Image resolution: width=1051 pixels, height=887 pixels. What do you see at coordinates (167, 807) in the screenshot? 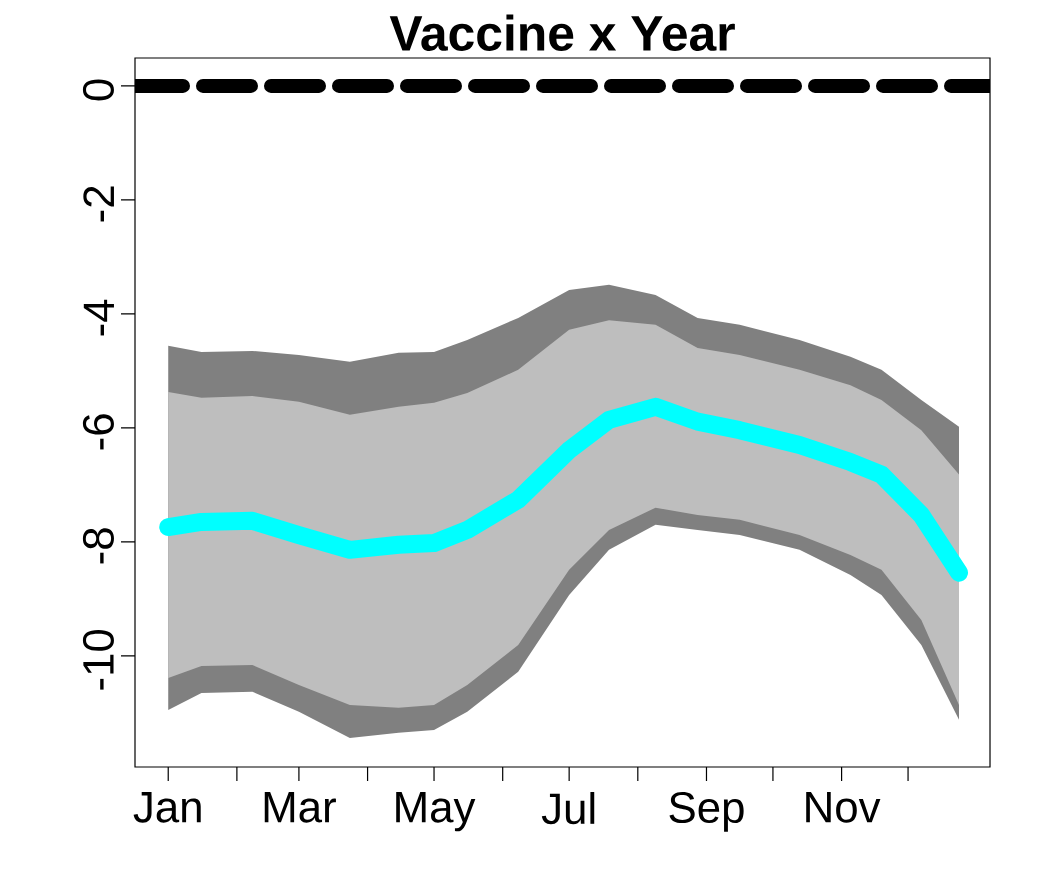
I see `x-tick-label: Jan` at bounding box center [167, 807].